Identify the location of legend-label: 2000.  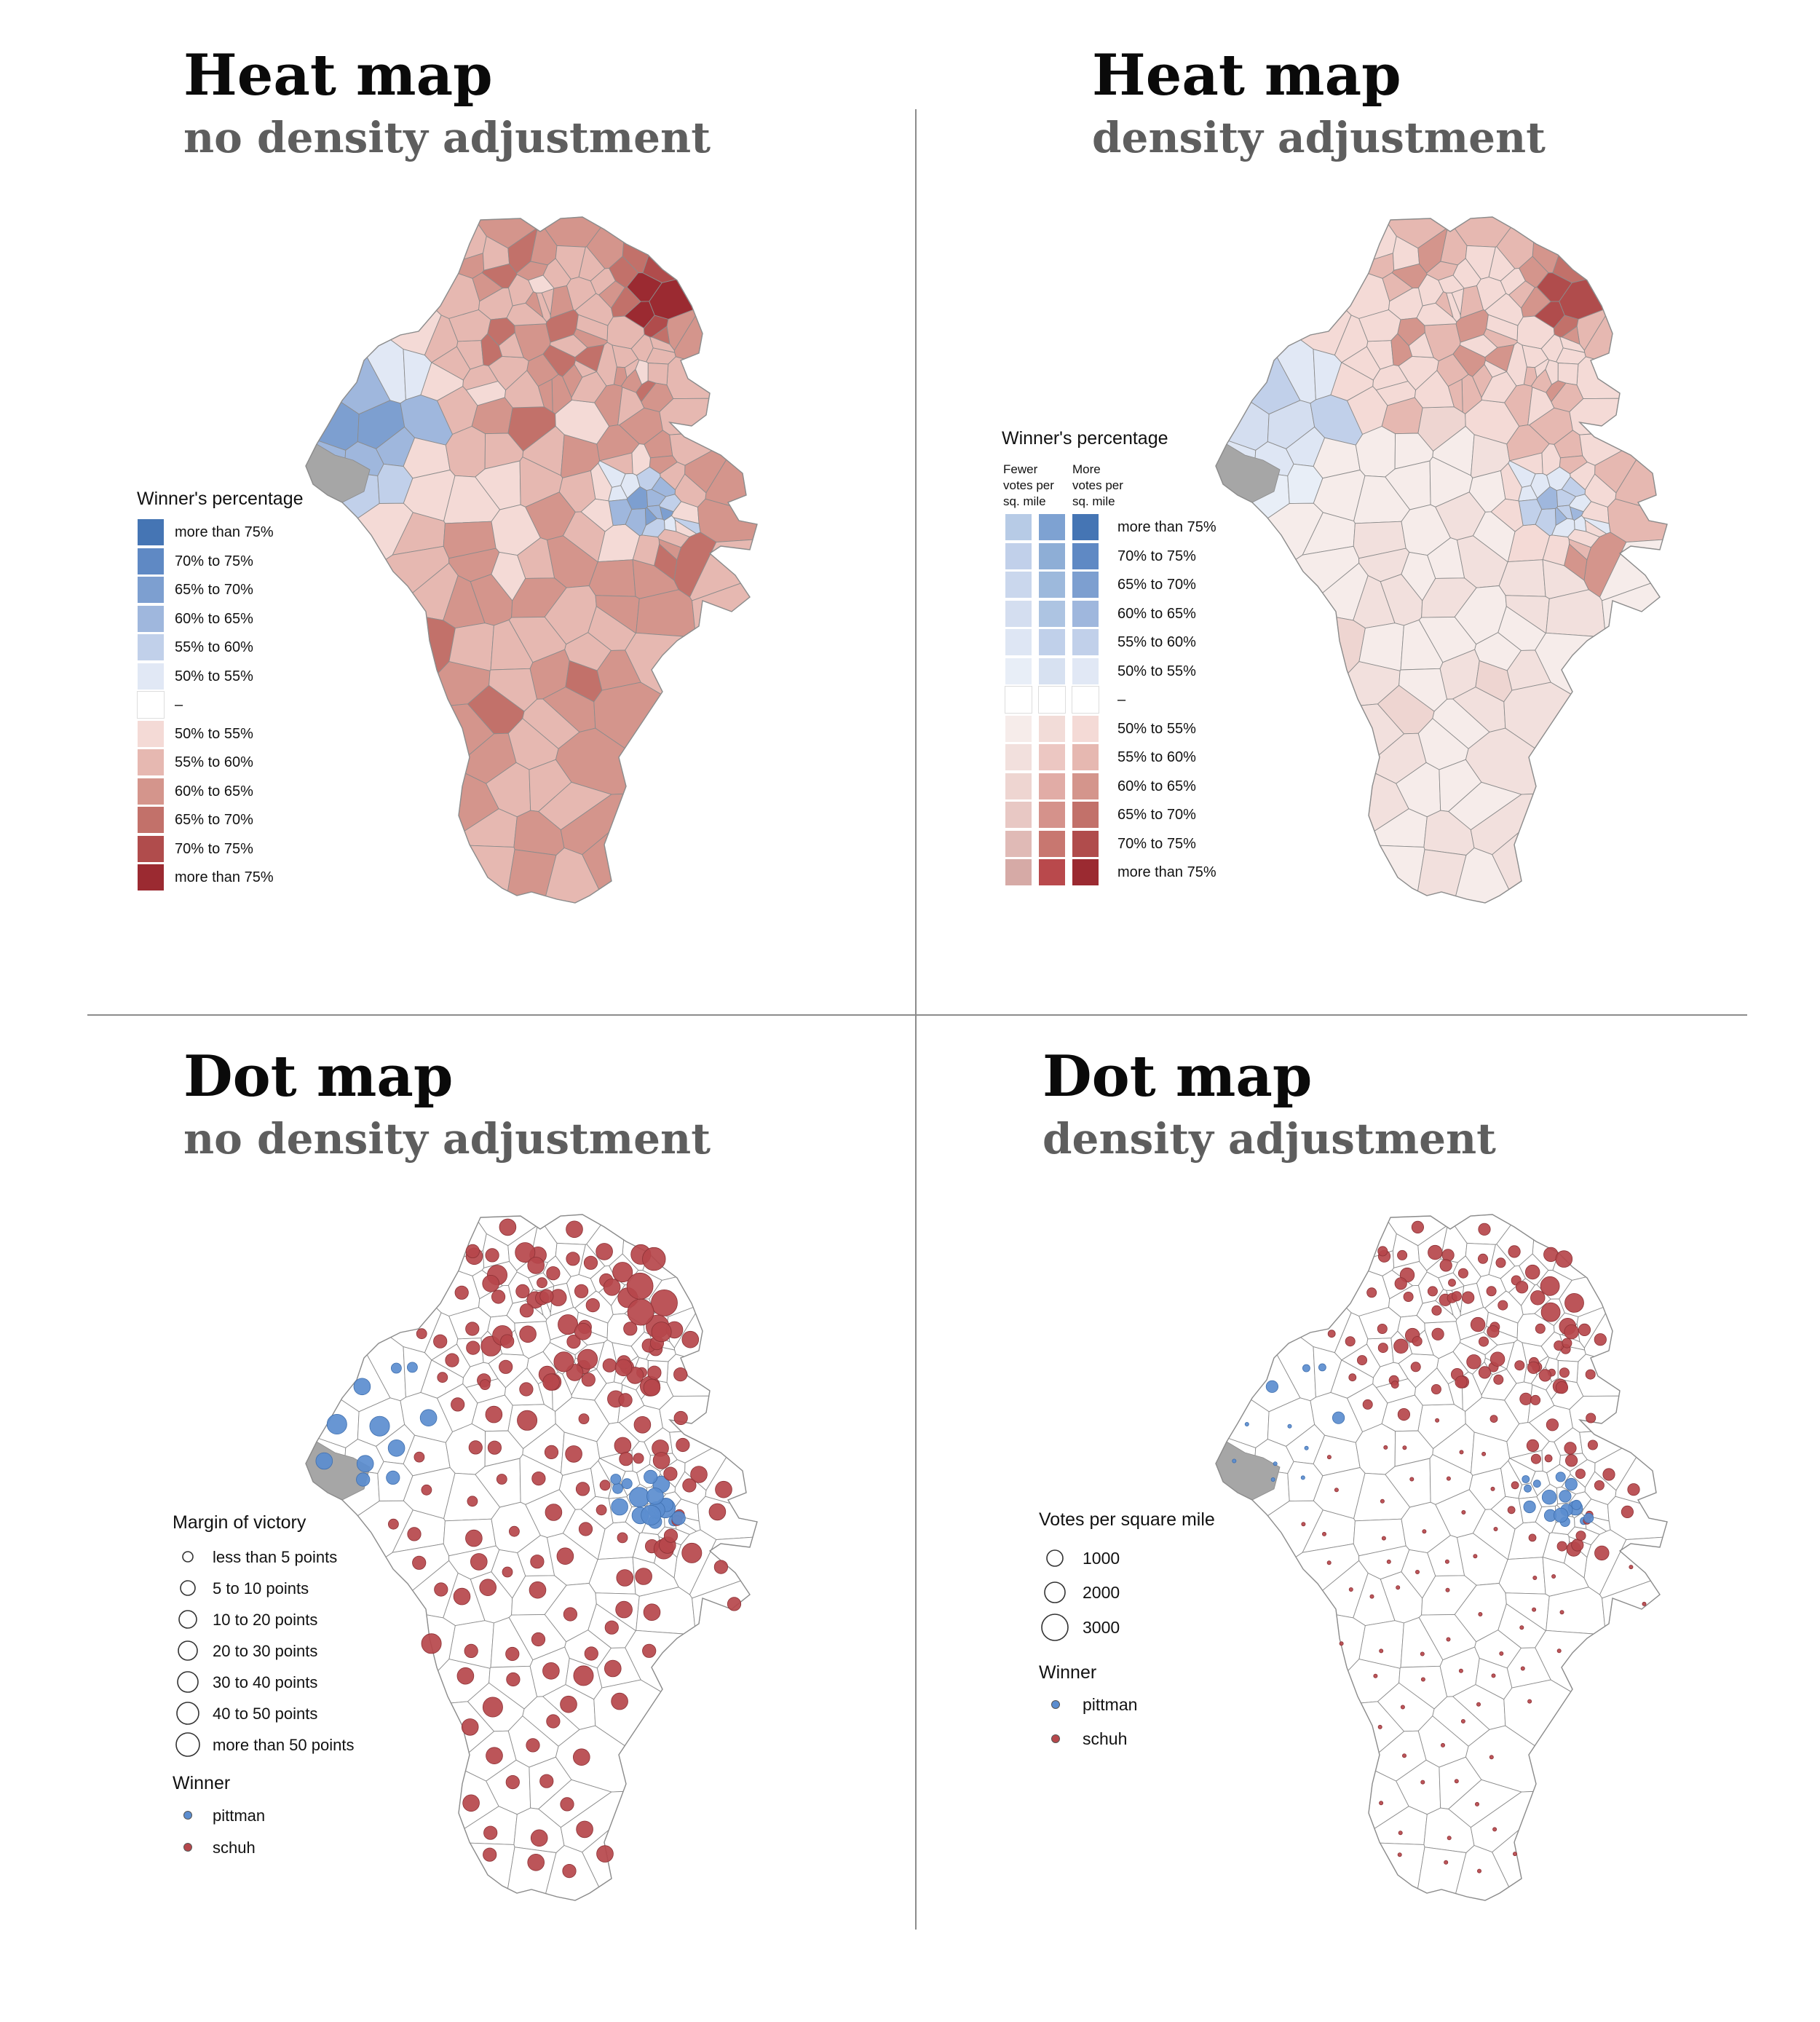
(1101, 1592).